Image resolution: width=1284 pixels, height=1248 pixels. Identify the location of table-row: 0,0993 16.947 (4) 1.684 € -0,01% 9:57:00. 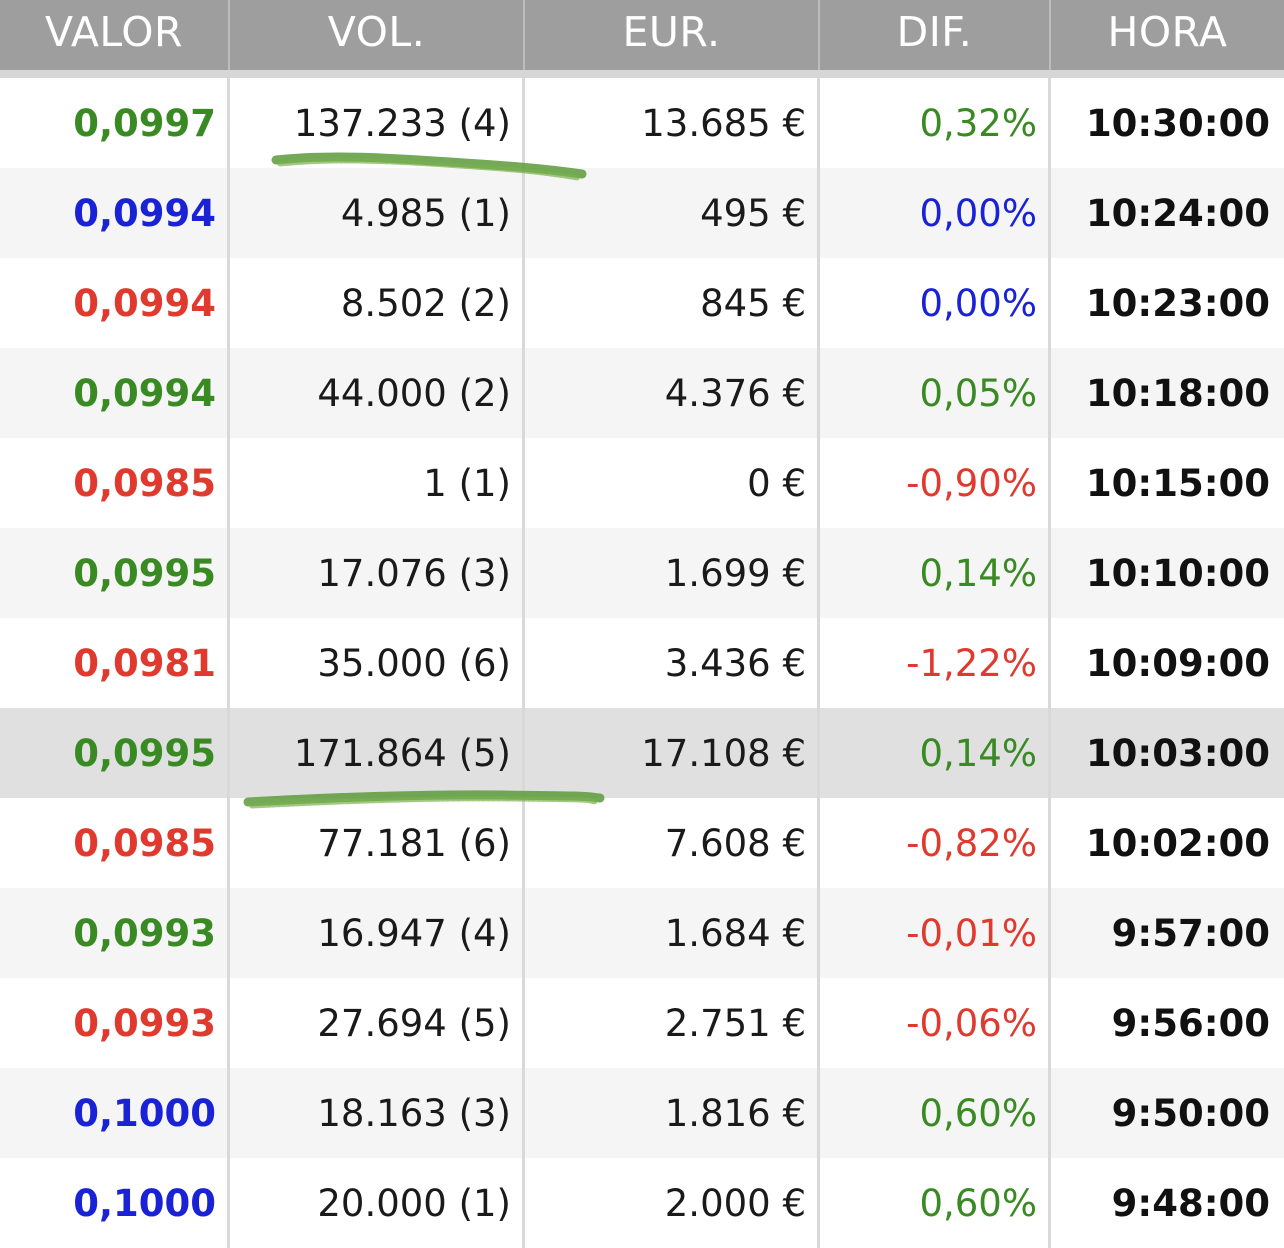
(642, 933).